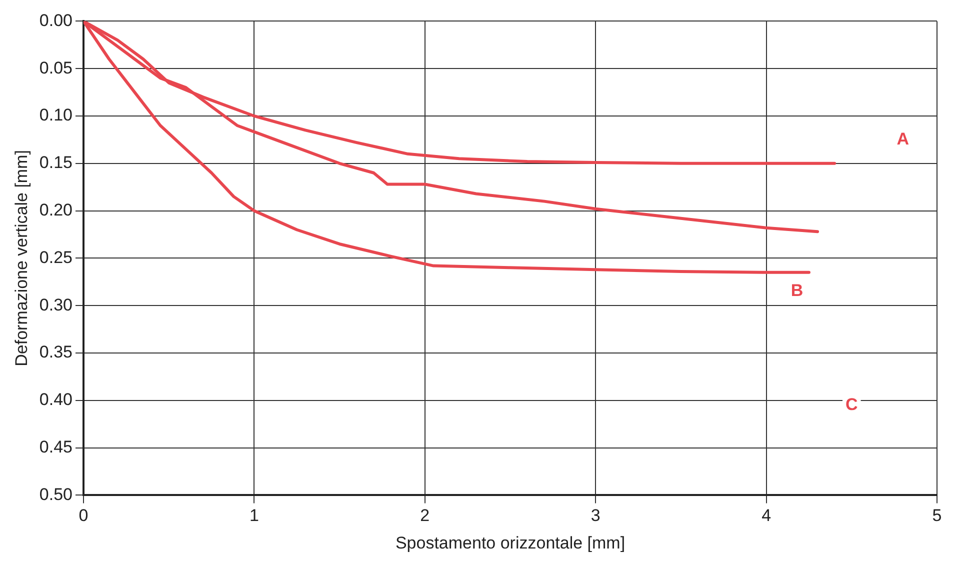  What do you see at coordinates (83, 516) in the screenshot?
I see `x-tick-label: 0` at bounding box center [83, 516].